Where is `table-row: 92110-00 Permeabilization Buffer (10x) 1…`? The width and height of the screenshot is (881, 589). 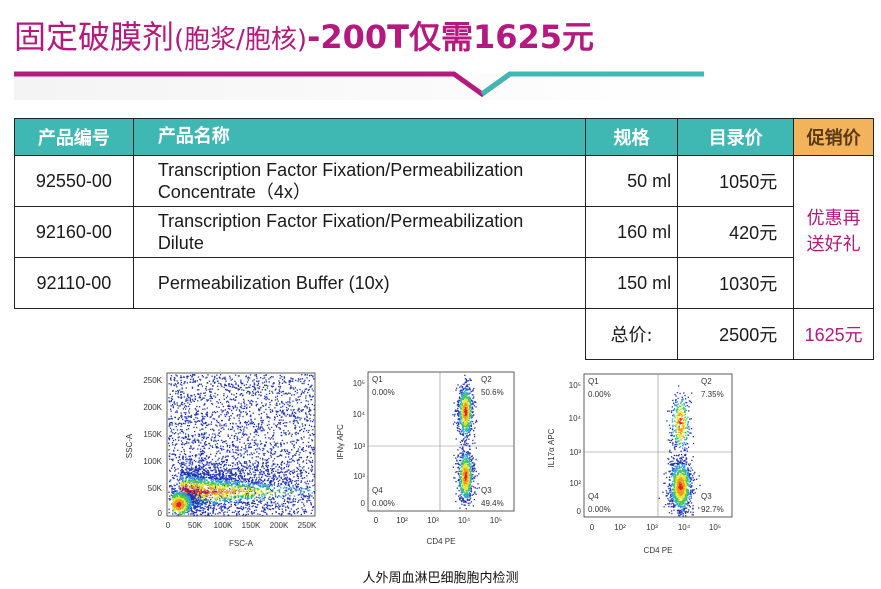
table-row: 92110-00 Permeabilization Buffer (10x) 1… is located at coordinates (444, 283).